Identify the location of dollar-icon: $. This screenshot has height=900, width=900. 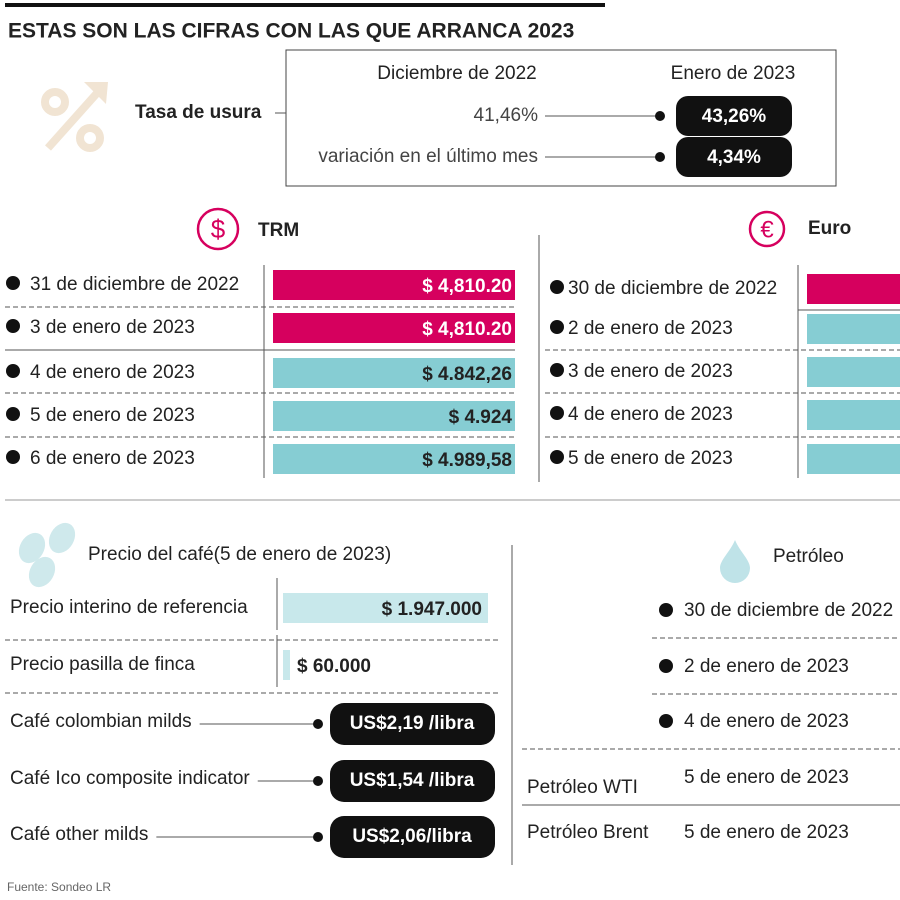
(218, 229).